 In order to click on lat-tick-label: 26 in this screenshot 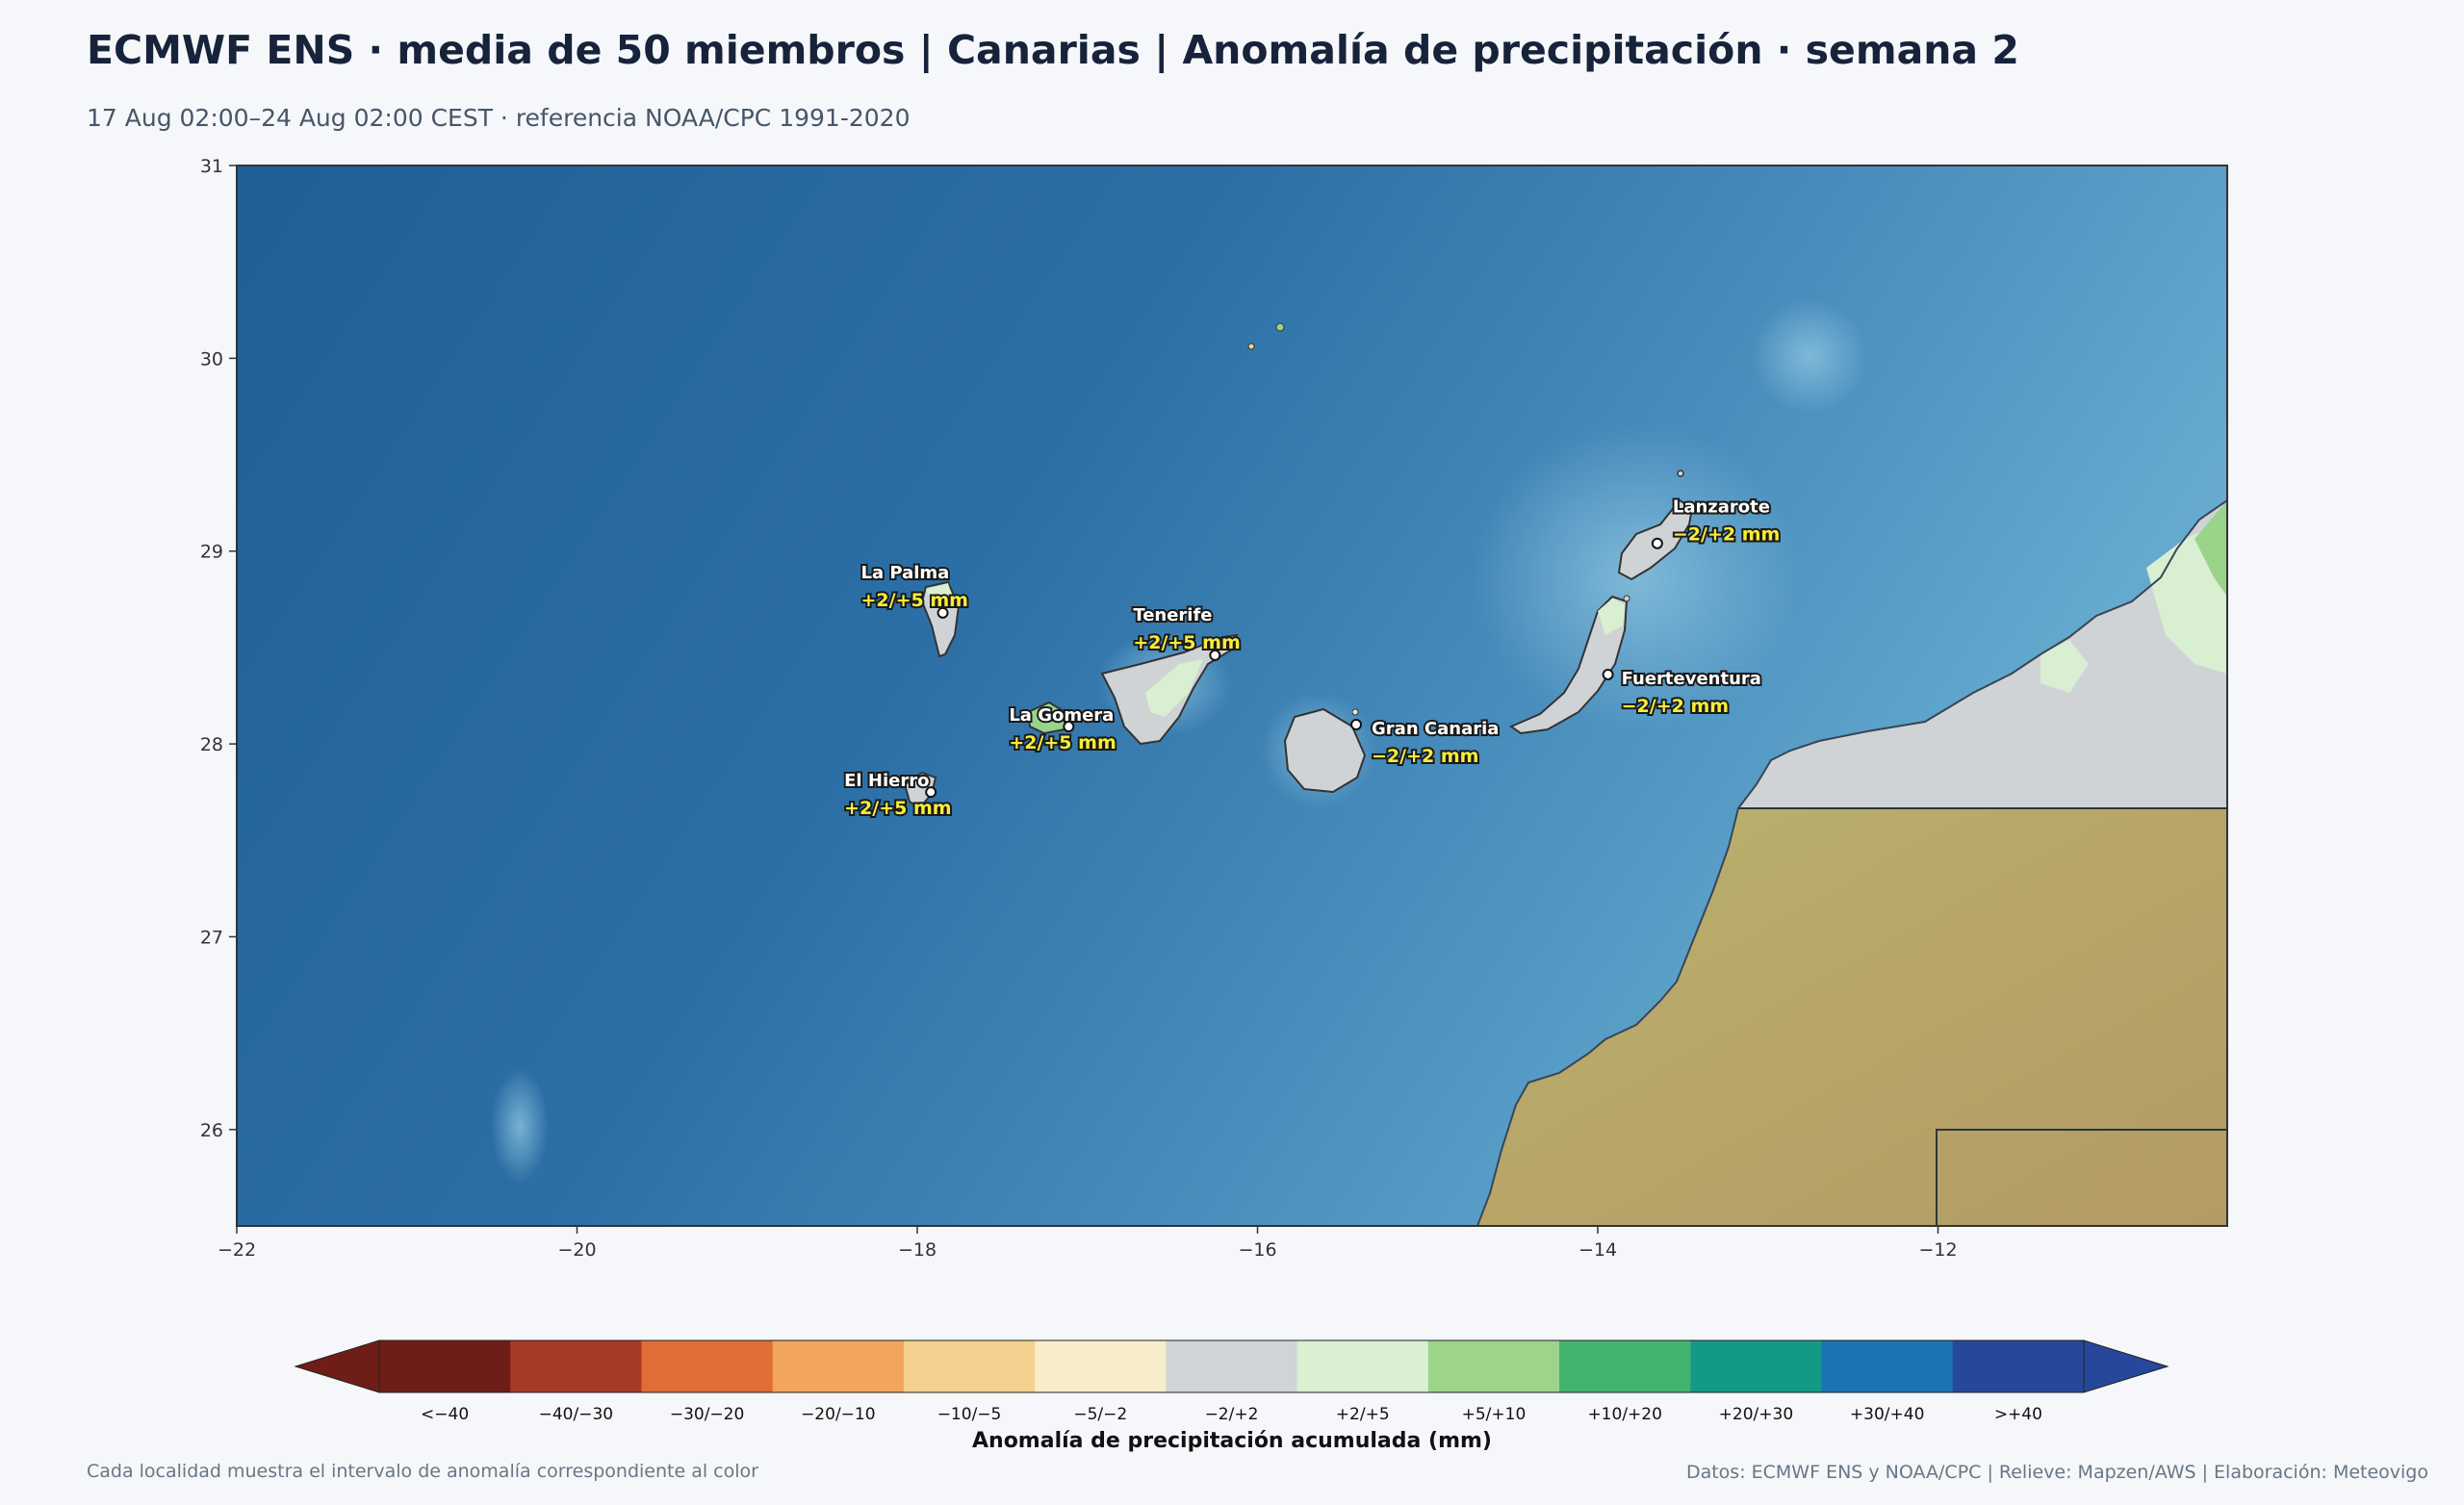, I will do `click(211, 1130)`.